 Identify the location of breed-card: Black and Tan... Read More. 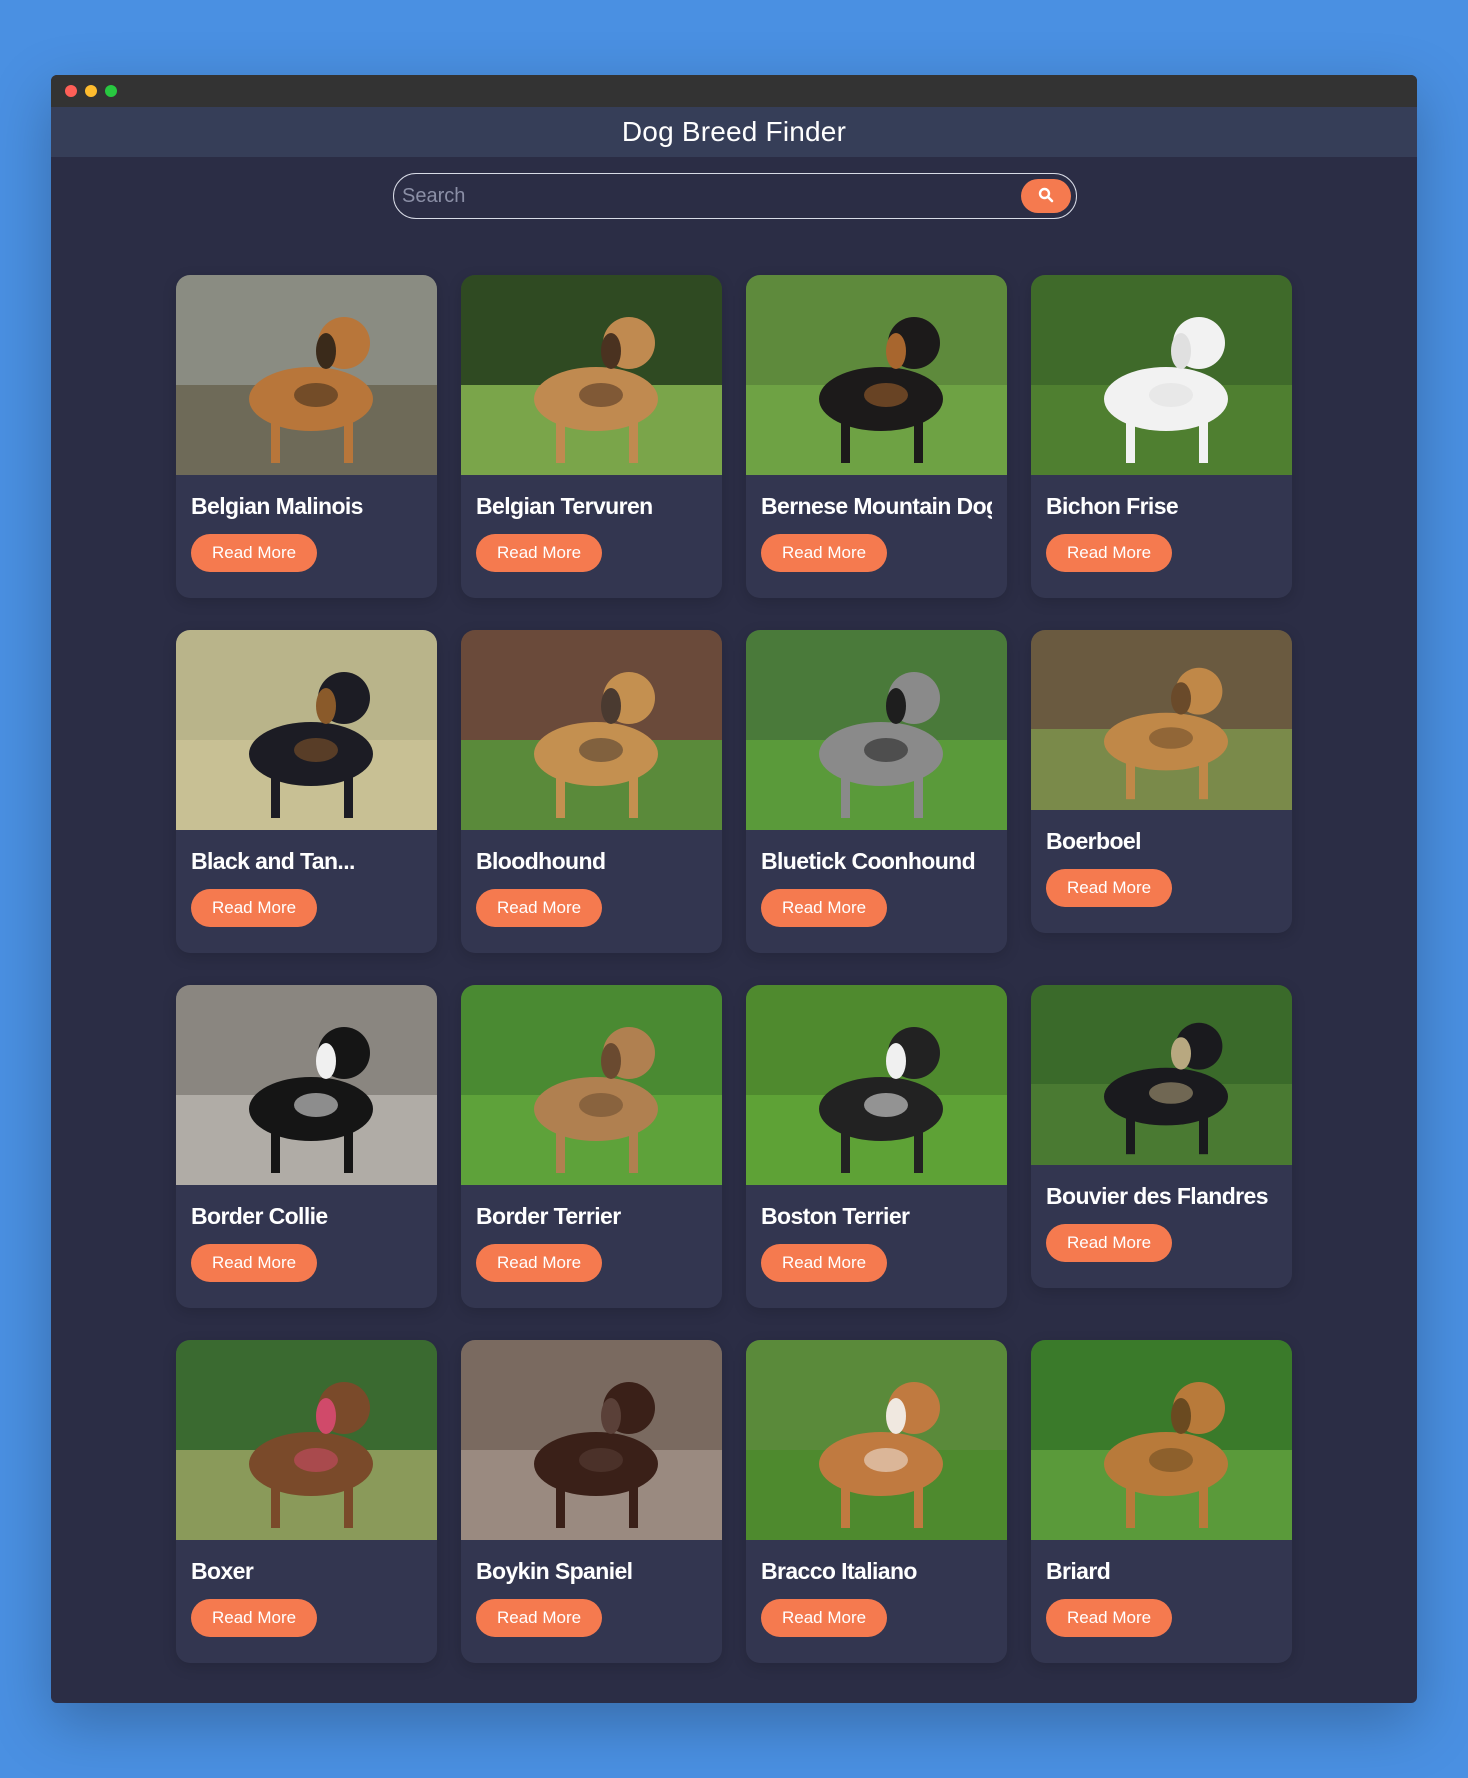
(306, 791).